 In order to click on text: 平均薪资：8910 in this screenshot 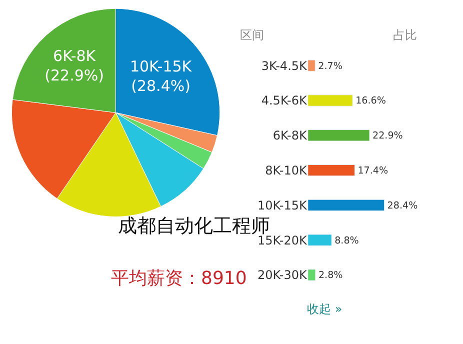, I will do `click(179, 278)`.